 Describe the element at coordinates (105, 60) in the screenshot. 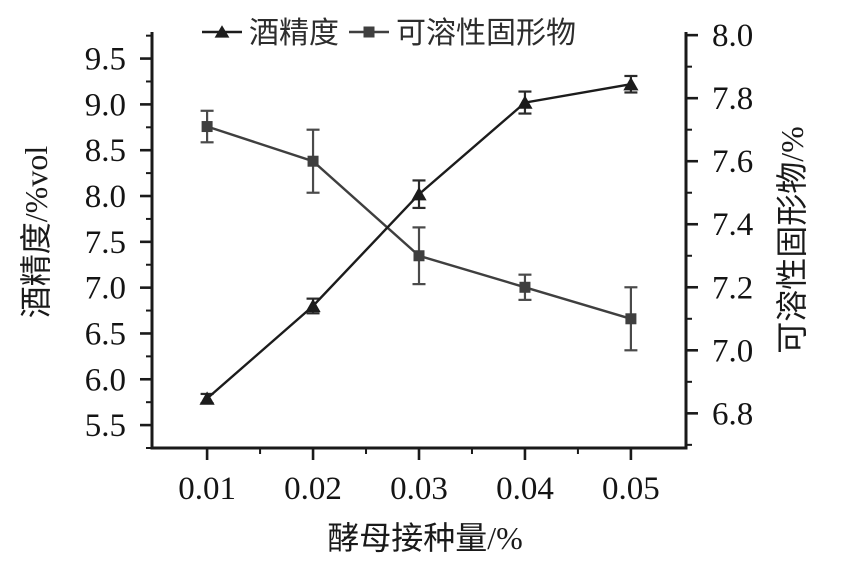

I see `left-axis-tick-label: 9.5` at that location.